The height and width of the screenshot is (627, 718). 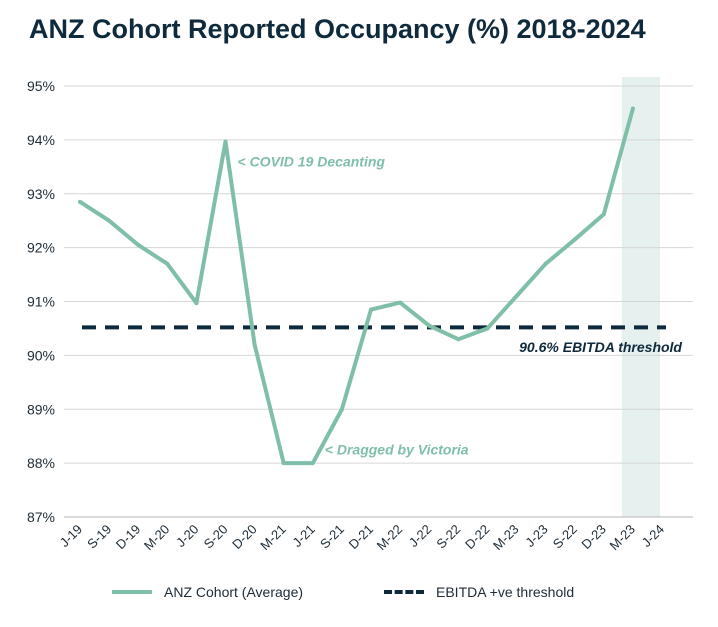 What do you see at coordinates (390, 538) in the screenshot?
I see `x-tick-label: M-22` at bounding box center [390, 538].